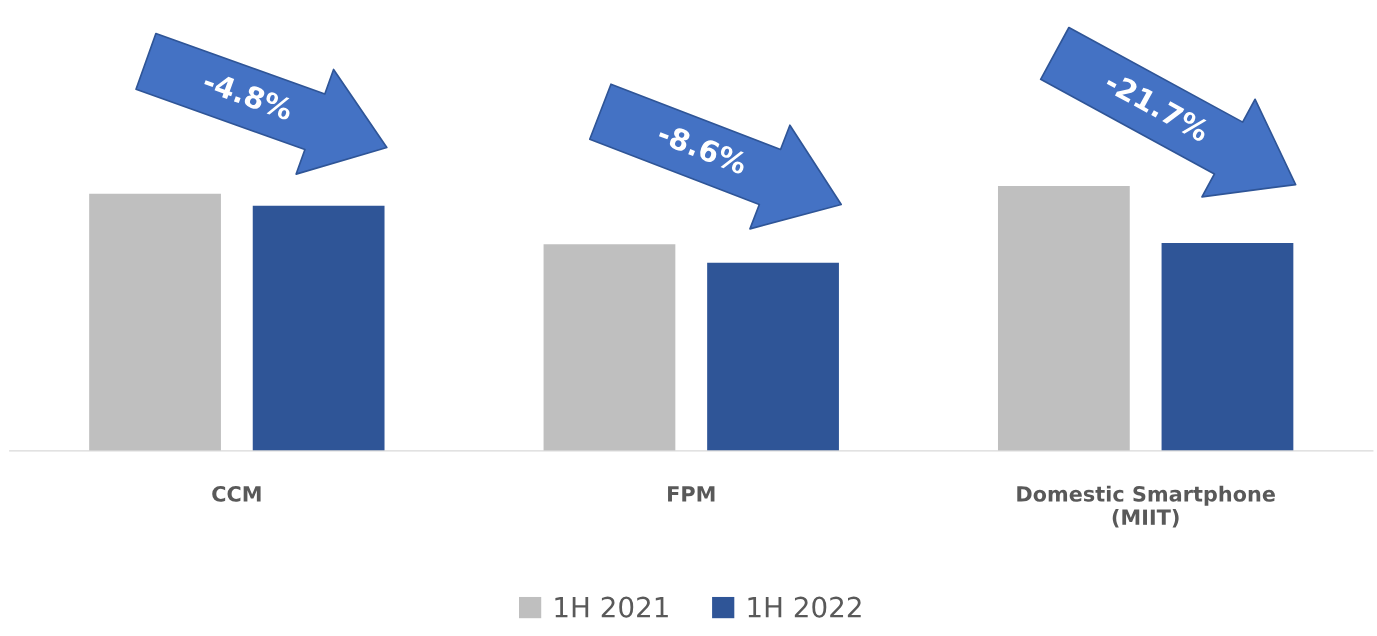 The image size is (1377, 636). I want to click on x-tick-label: FPM, so click(691, 494).